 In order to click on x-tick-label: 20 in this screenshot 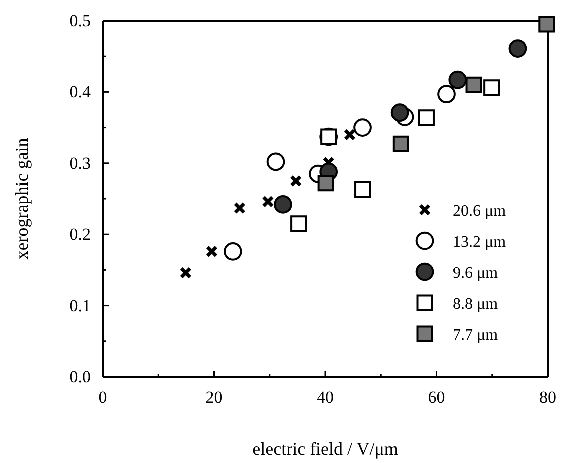, I will do `click(214, 398)`.